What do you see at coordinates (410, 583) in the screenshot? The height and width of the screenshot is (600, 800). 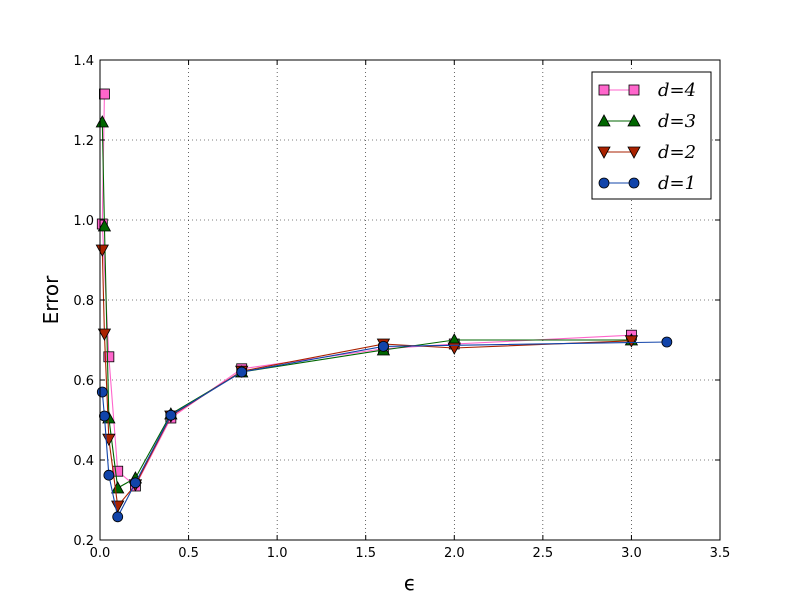 I see `x-axis-label: ϵ` at bounding box center [410, 583].